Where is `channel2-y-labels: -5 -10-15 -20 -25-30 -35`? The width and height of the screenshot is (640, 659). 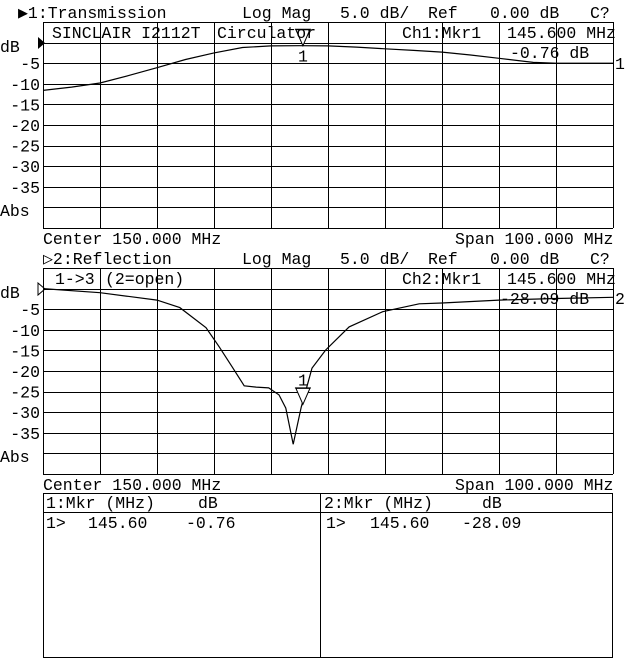
channel2-y-labels: -5 -10-15 -20 -25-30 -35 is located at coordinates (25, 372).